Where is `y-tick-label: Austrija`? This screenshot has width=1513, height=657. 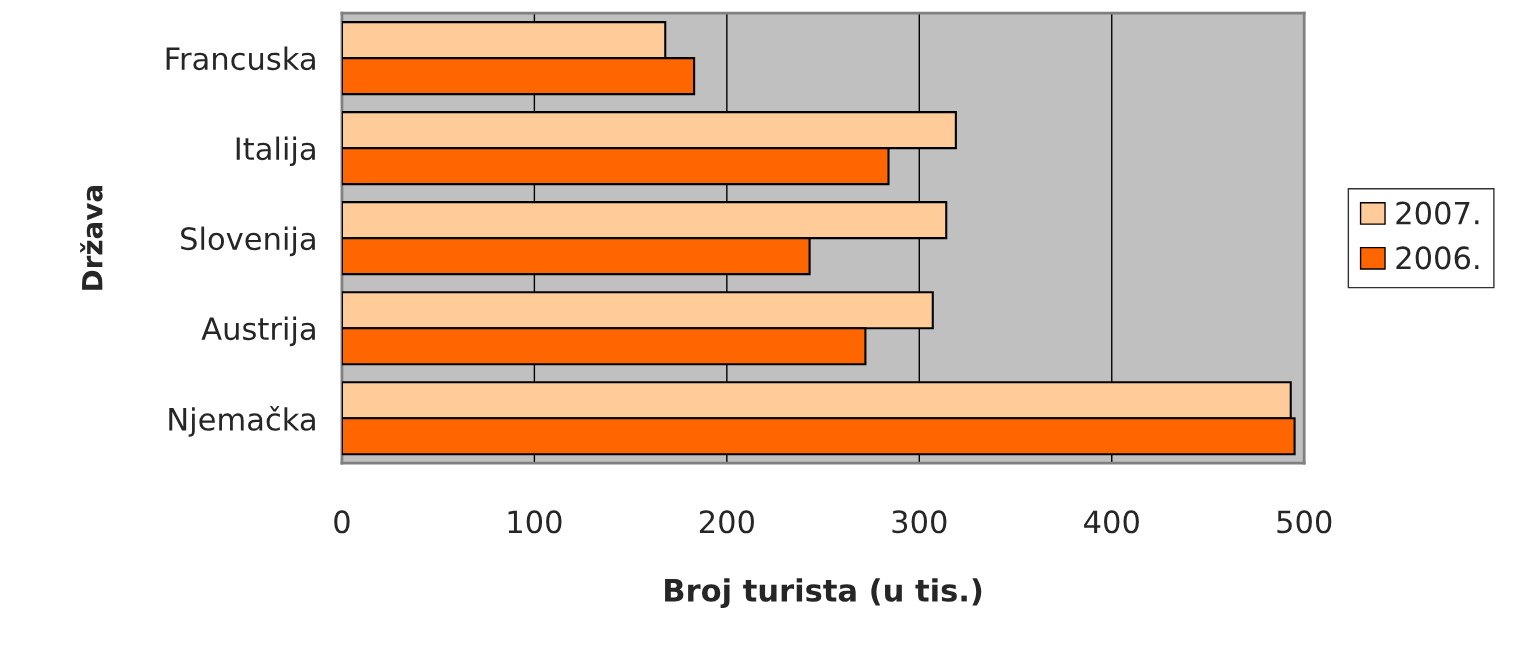
y-tick-label: Austrija is located at coordinates (258, 331).